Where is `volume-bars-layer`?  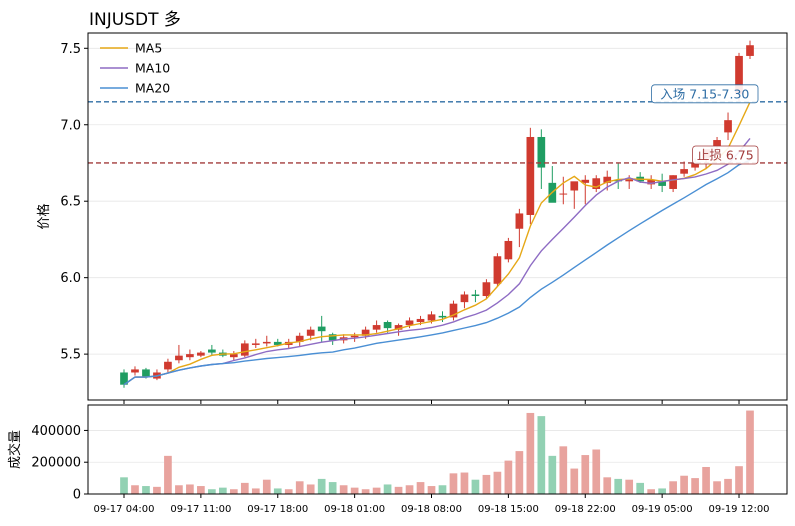 volume-bars-layer is located at coordinates (437, 452).